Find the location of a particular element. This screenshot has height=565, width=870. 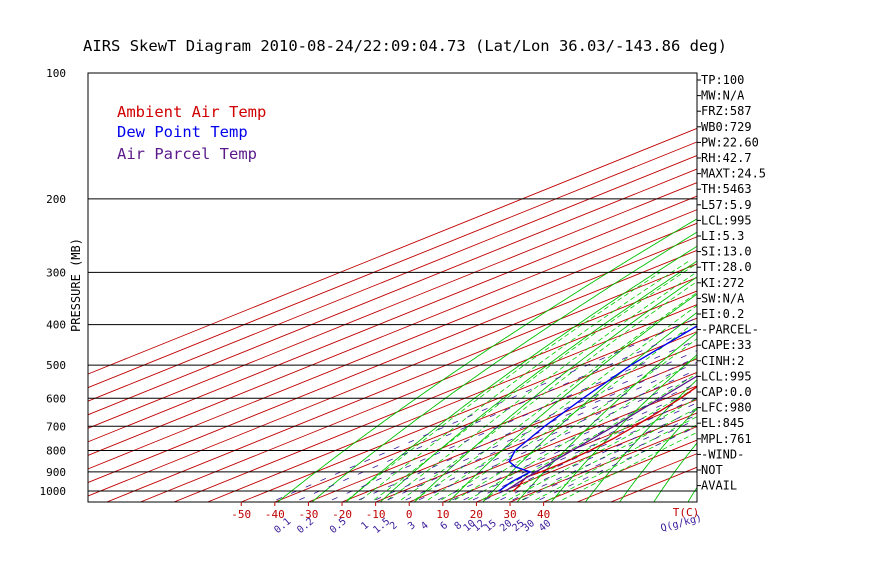

legend-ambient: Ambient Air Temp is located at coordinates (191, 112).